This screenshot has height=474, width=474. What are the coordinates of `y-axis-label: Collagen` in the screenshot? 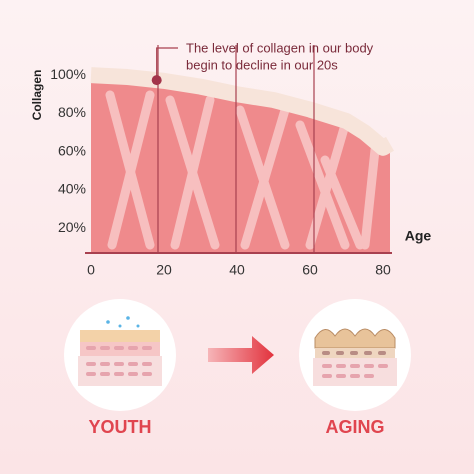 It's located at (37, 95).